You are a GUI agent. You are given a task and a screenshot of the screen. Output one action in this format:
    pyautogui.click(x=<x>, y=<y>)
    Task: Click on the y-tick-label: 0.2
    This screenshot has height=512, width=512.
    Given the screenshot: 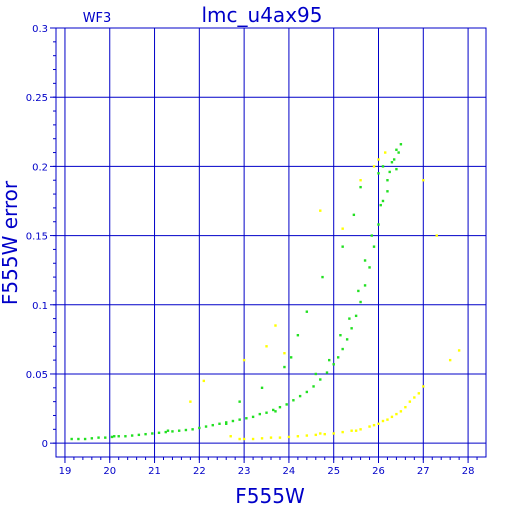 What is the action you would take?
    pyautogui.click(x=40, y=167)
    